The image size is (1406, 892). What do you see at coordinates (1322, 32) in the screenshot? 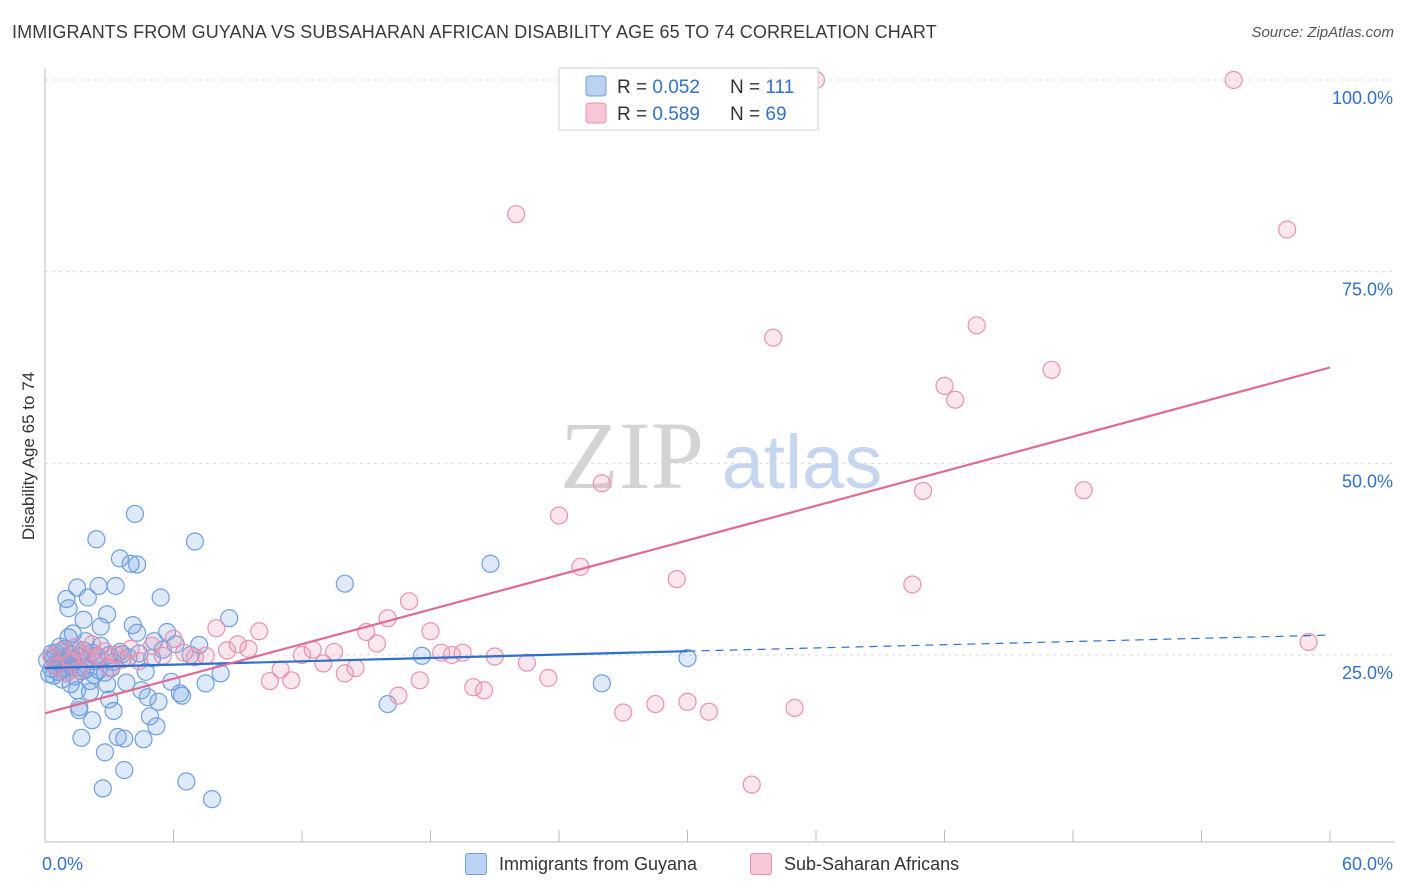
I see `source-label: Source: ZipAtlas.com` at bounding box center [1322, 32].